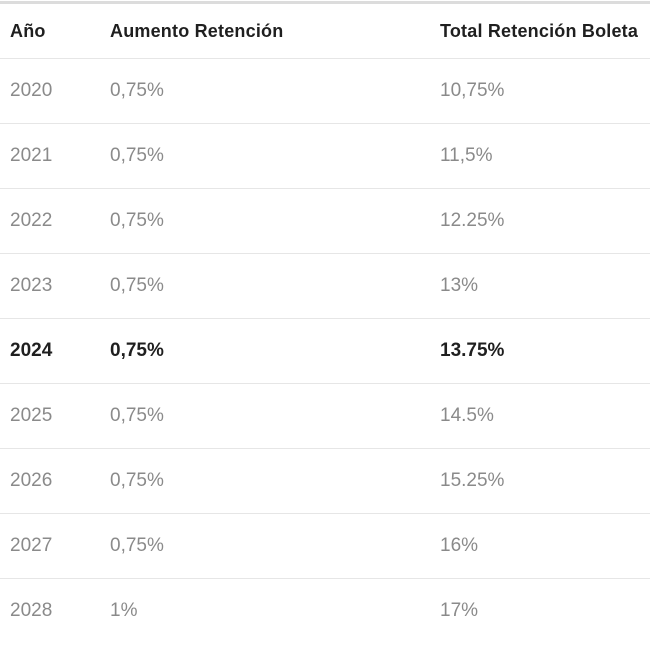 The height and width of the screenshot is (648, 650). I want to click on column-header-ano: Año, so click(28, 30).